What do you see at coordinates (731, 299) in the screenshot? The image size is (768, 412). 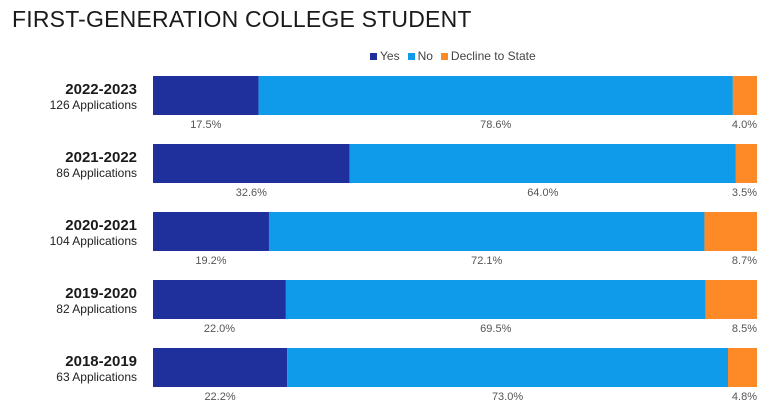 I see `bar-decline-2019-2020` at bounding box center [731, 299].